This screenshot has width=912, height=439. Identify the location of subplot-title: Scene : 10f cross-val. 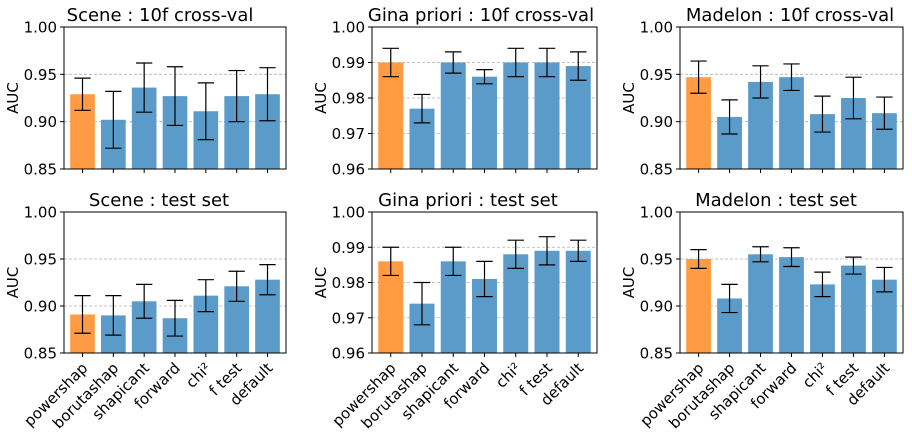
(160, 15).